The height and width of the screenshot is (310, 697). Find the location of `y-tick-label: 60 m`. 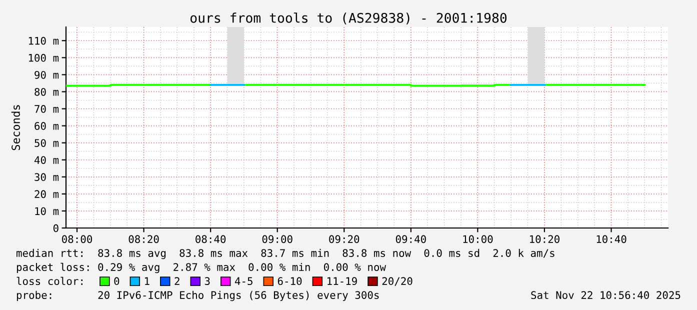

y-tick-label: 60 m is located at coordinates (46, 126).